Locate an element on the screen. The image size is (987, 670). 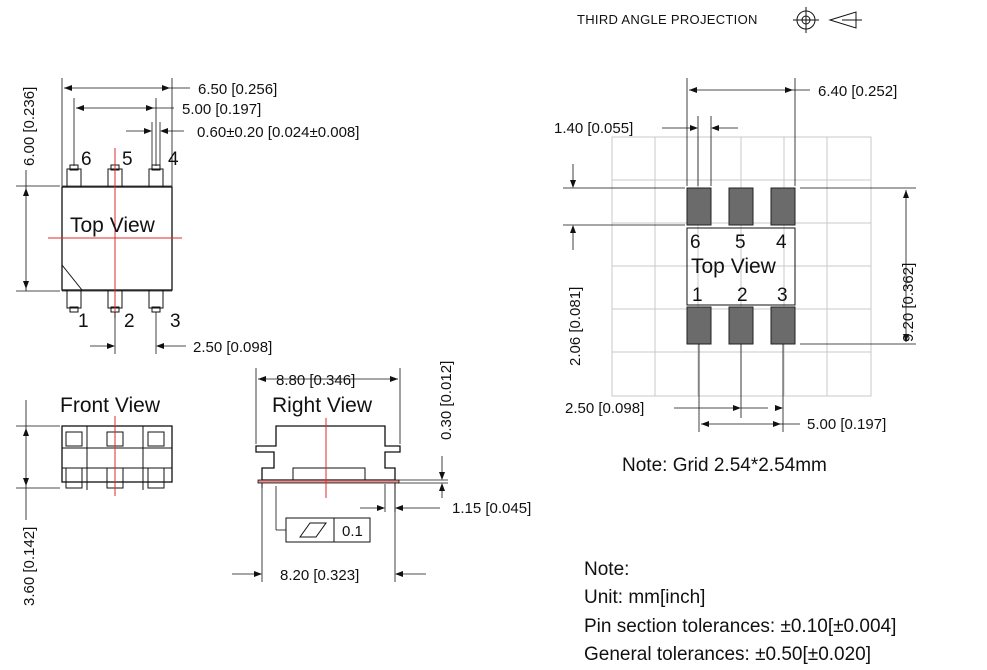
dim-footprint-height-label: 9.20 [0.362] is located at coordinates (908, 302).